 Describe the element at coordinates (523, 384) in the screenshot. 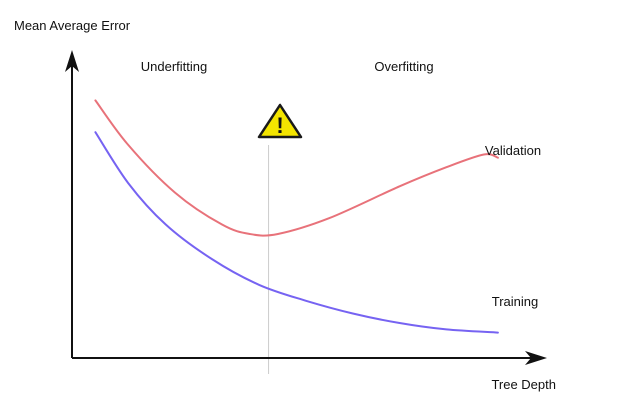

I see `x-axis-label: Tree Depth` at that location.